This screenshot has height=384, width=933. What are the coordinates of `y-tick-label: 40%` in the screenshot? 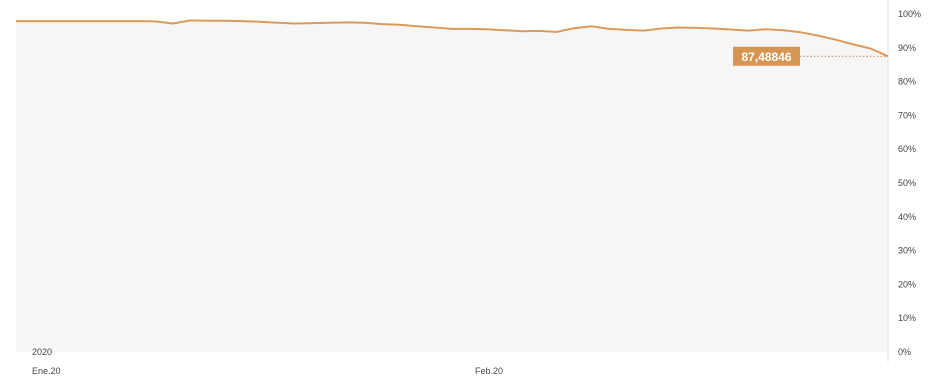 It's located at (907, 217).